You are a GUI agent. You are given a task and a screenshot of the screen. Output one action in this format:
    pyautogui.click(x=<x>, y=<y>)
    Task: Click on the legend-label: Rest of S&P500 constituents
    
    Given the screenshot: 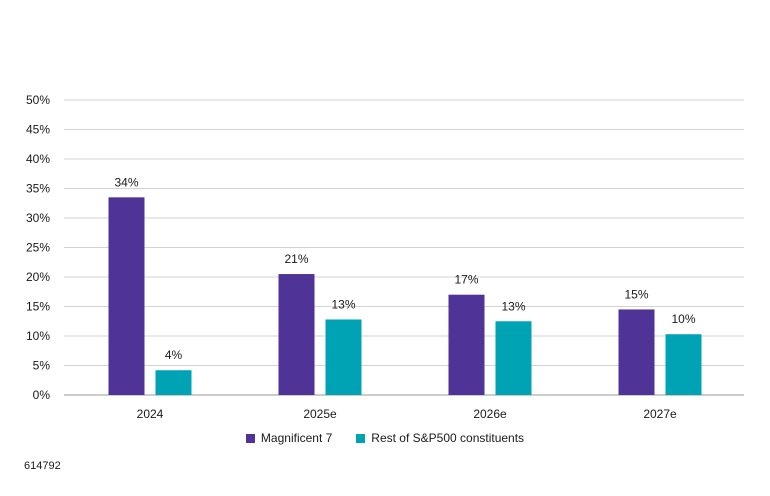 What is the action you would take?
    pyautogui.click(x=448, y=438)
    